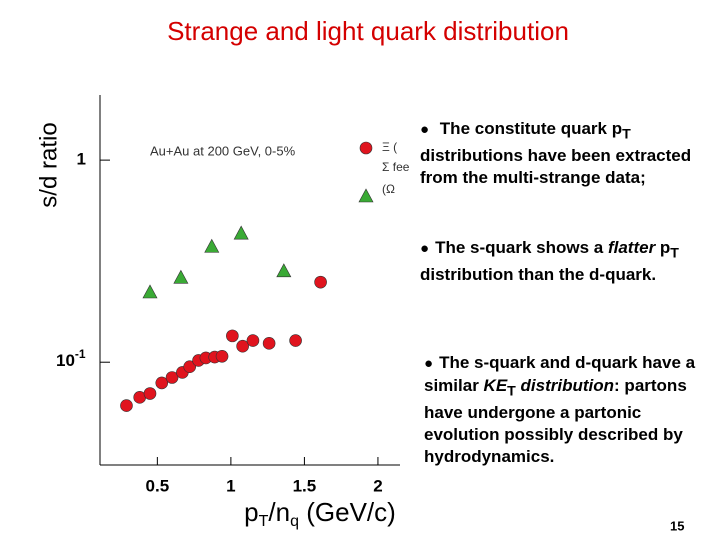 Image resolution: width=720 pixels, height=540 pixels. I want to click on y-tick-label: 10-1, so click(71, 358).